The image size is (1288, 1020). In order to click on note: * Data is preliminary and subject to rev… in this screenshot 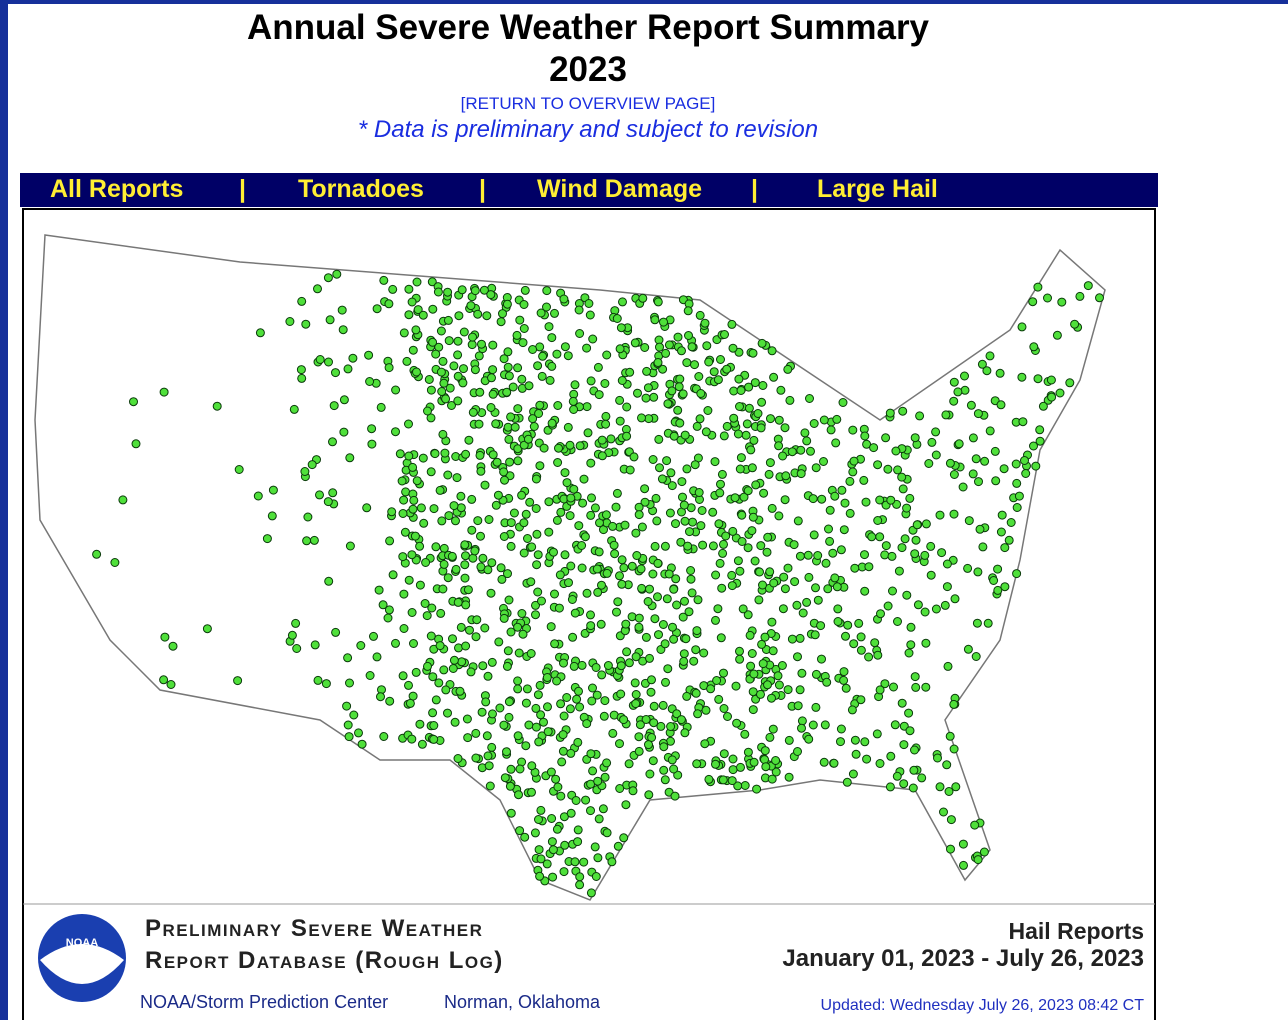, I will do `click(588, 129)`.